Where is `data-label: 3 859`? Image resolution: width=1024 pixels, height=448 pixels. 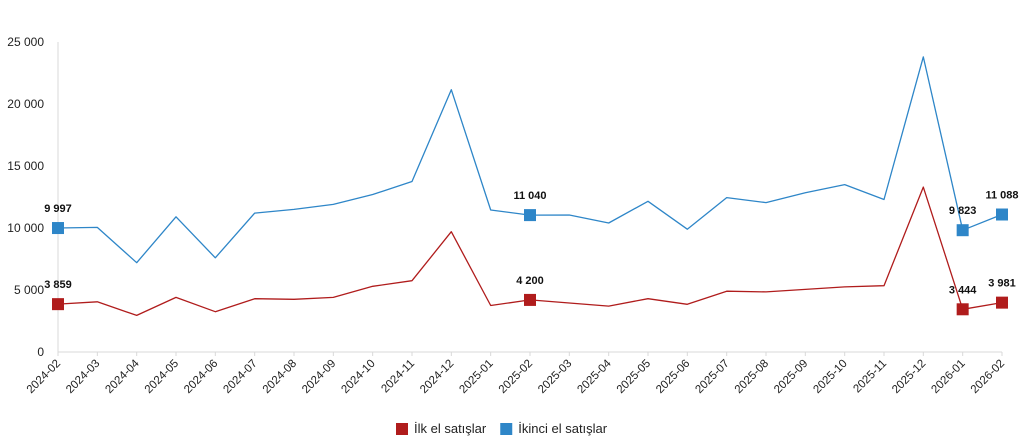
data-label: 3 859 is located at coordinates (58, 285).